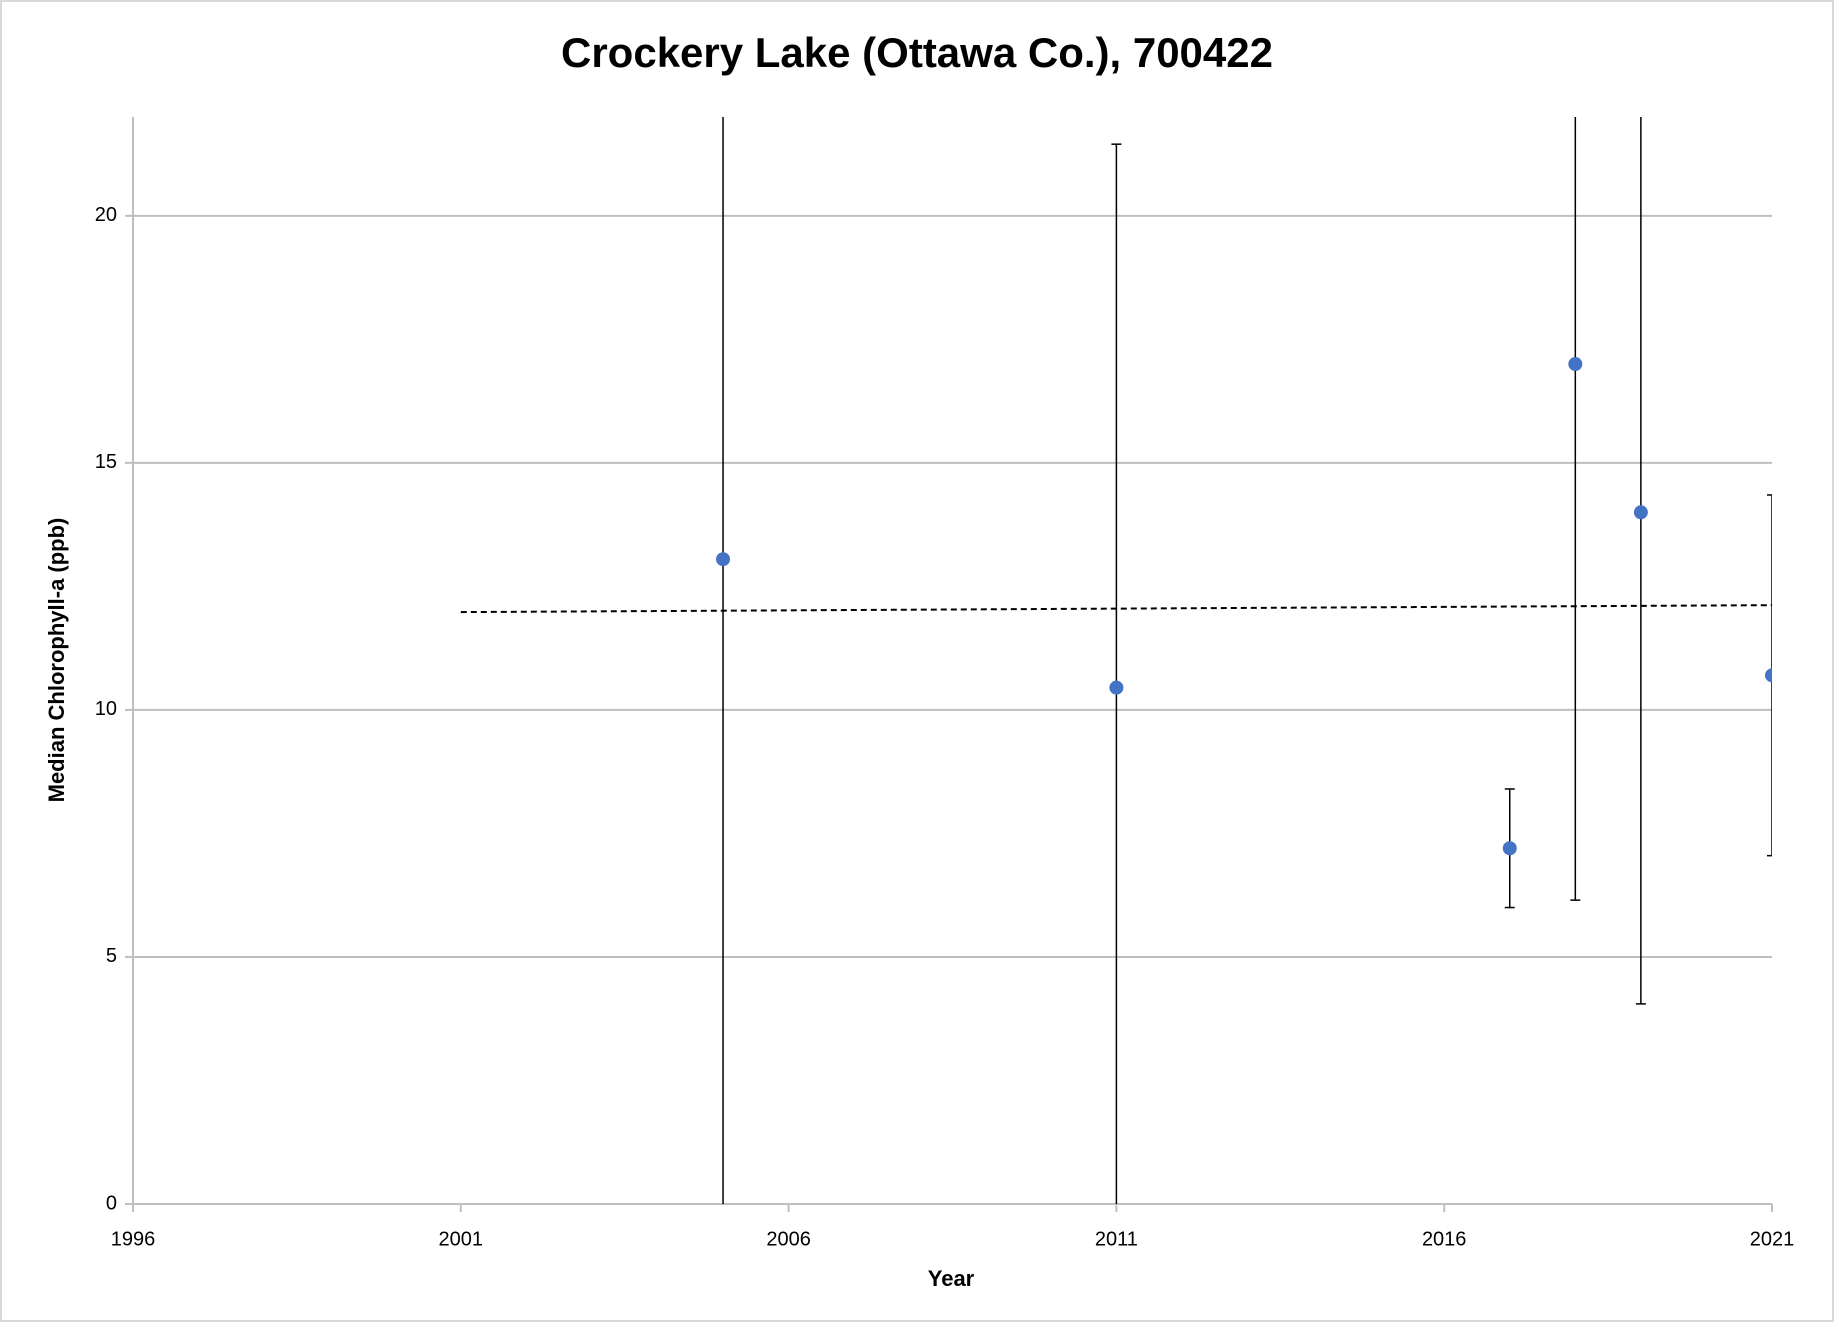  Describe the element at coordinates (133, 1239) in the screenshot. I see `x-tick-label: 1996` at that location.